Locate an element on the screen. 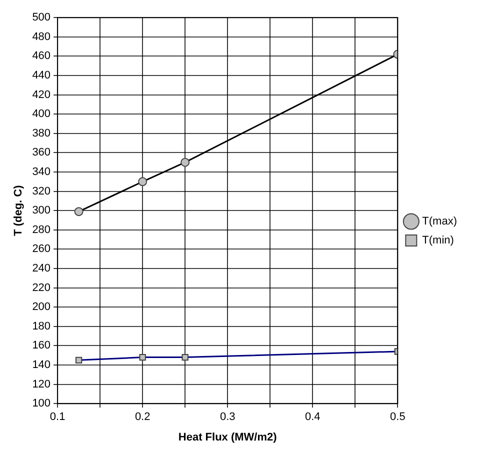  legend-label: T(max) is located at coordinates (439, 222).